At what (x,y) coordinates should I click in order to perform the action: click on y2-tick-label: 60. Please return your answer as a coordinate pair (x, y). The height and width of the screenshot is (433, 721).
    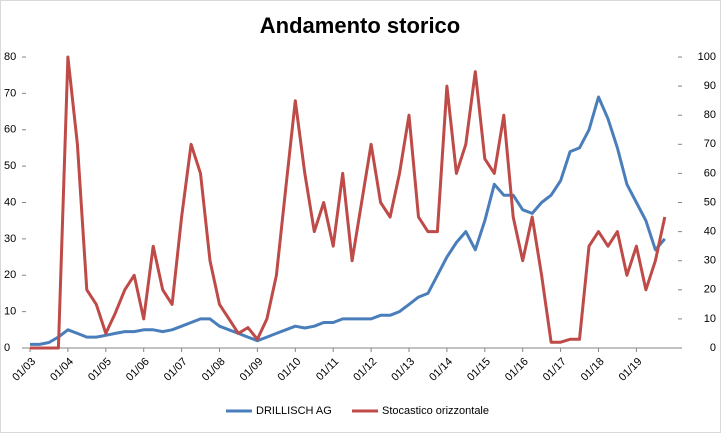
    Looking at the image, I should click on (710, 173).